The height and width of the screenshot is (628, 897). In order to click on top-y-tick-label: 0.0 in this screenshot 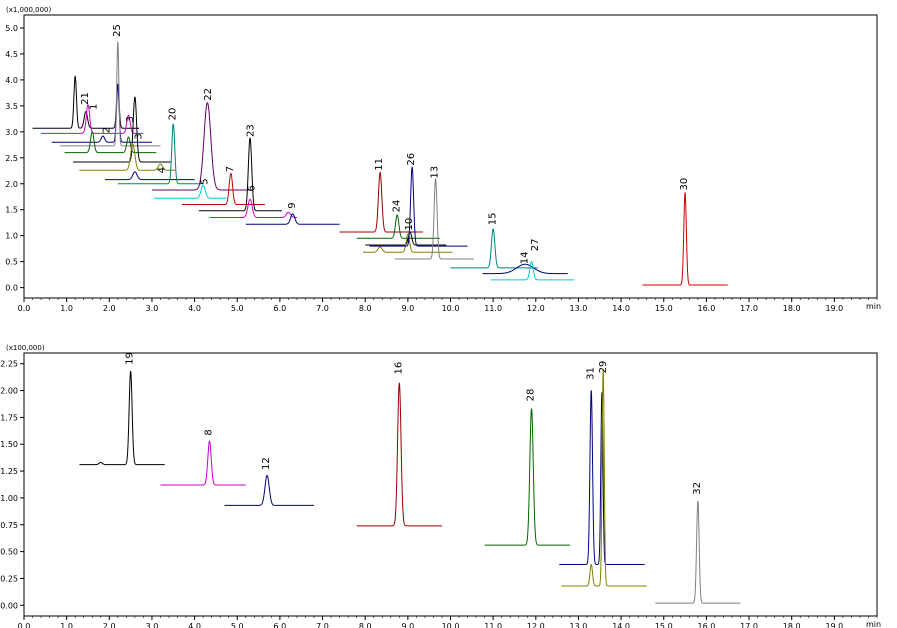, I will do `click(11, 288)`.